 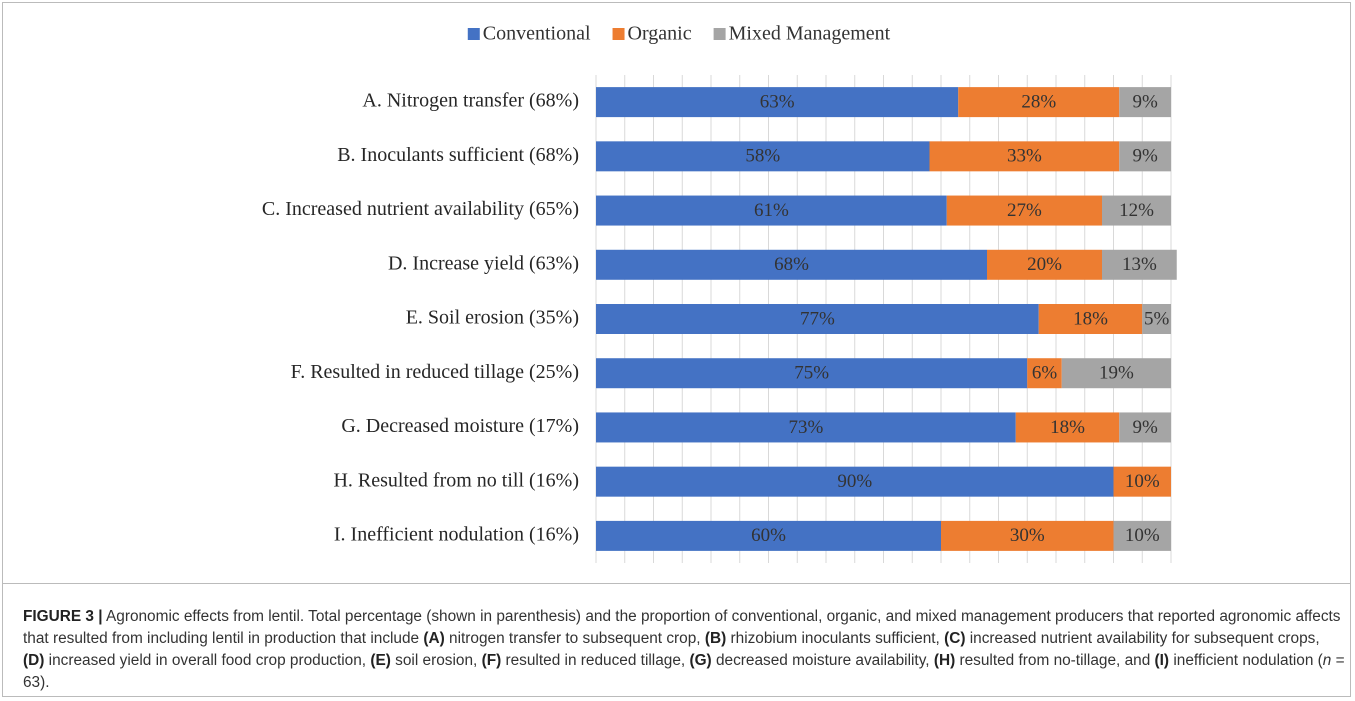 I want to click on data-label: 58%, so click(x=762, y=156).